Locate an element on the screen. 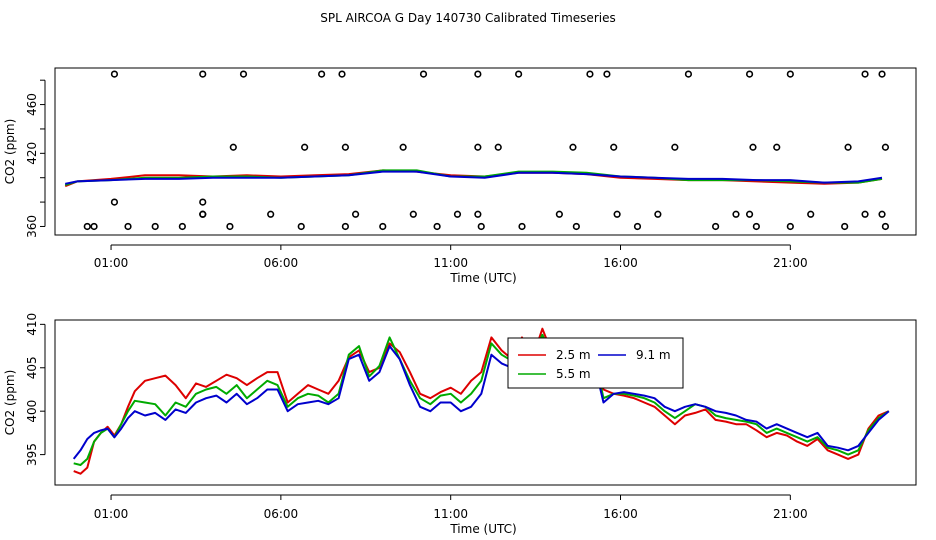  y-tick-label: 460 is located at coordinates (32, 104).